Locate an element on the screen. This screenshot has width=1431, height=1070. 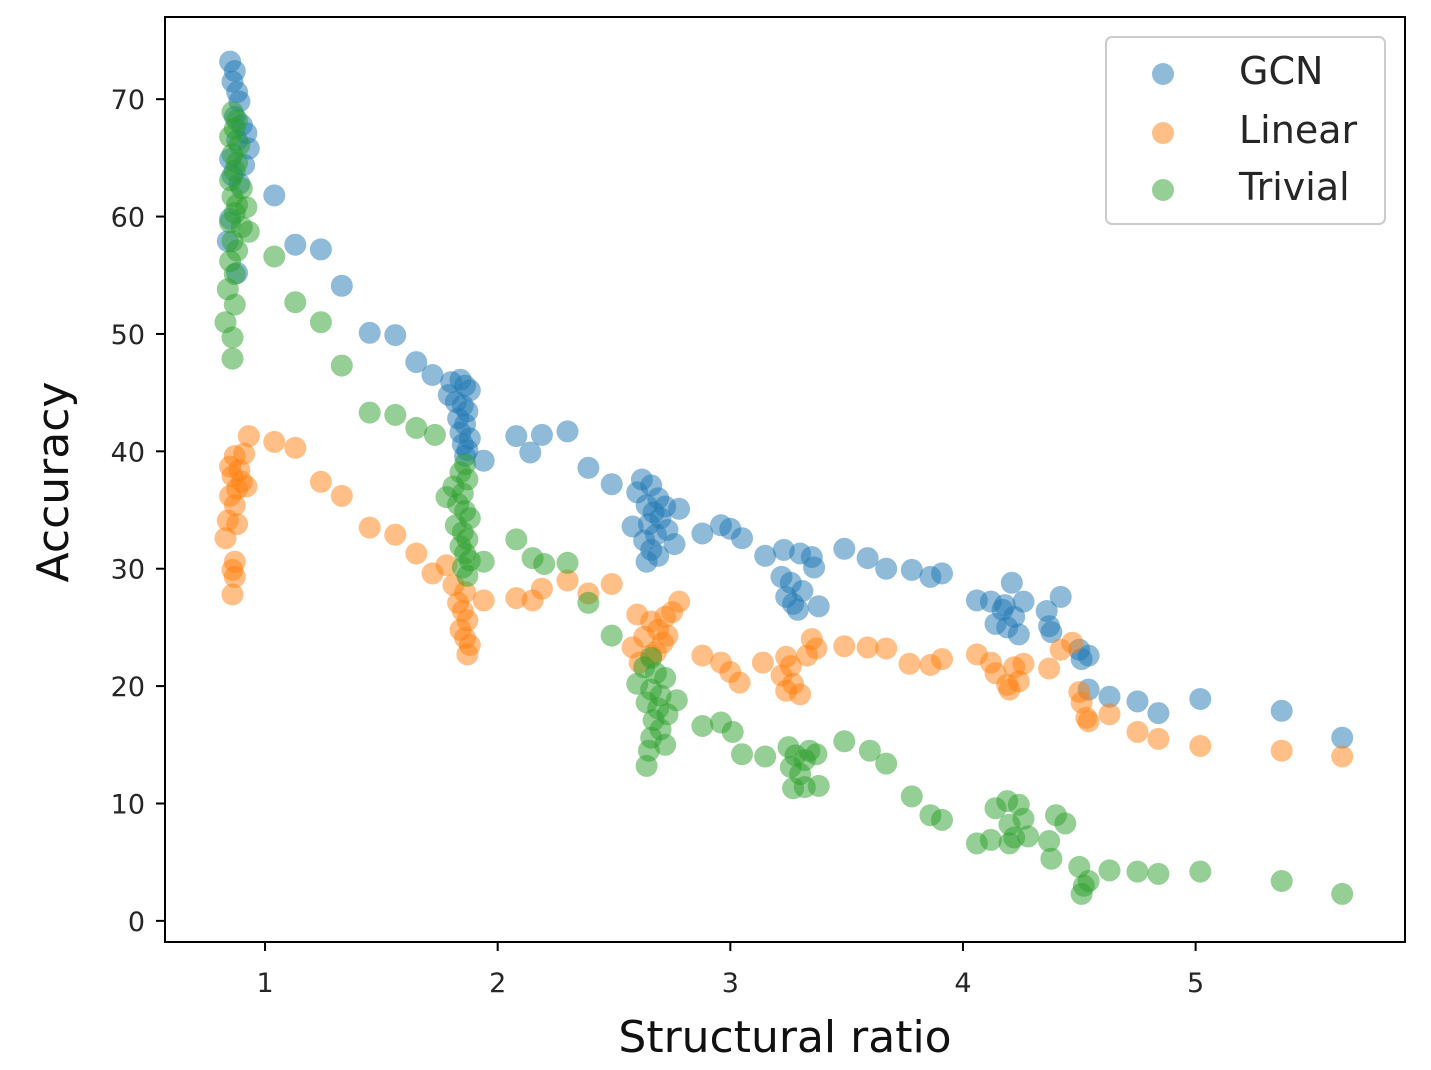
legend-label-linear: Linear is located at coordinates (1298, 130).